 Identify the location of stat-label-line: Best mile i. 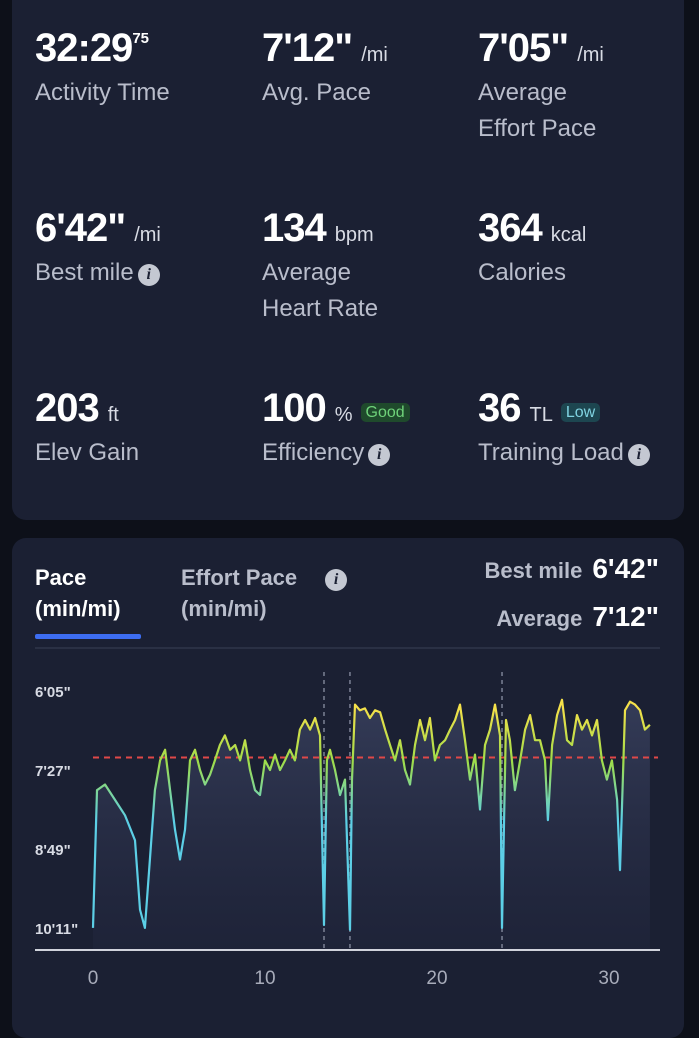
(98, 273).